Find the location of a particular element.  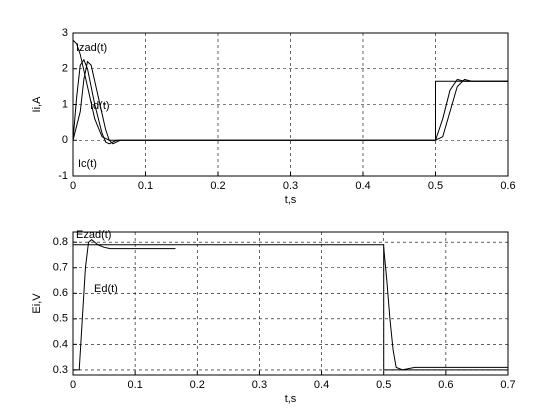

y-axis-label: Ii,A is located at coordinates (37, 104).